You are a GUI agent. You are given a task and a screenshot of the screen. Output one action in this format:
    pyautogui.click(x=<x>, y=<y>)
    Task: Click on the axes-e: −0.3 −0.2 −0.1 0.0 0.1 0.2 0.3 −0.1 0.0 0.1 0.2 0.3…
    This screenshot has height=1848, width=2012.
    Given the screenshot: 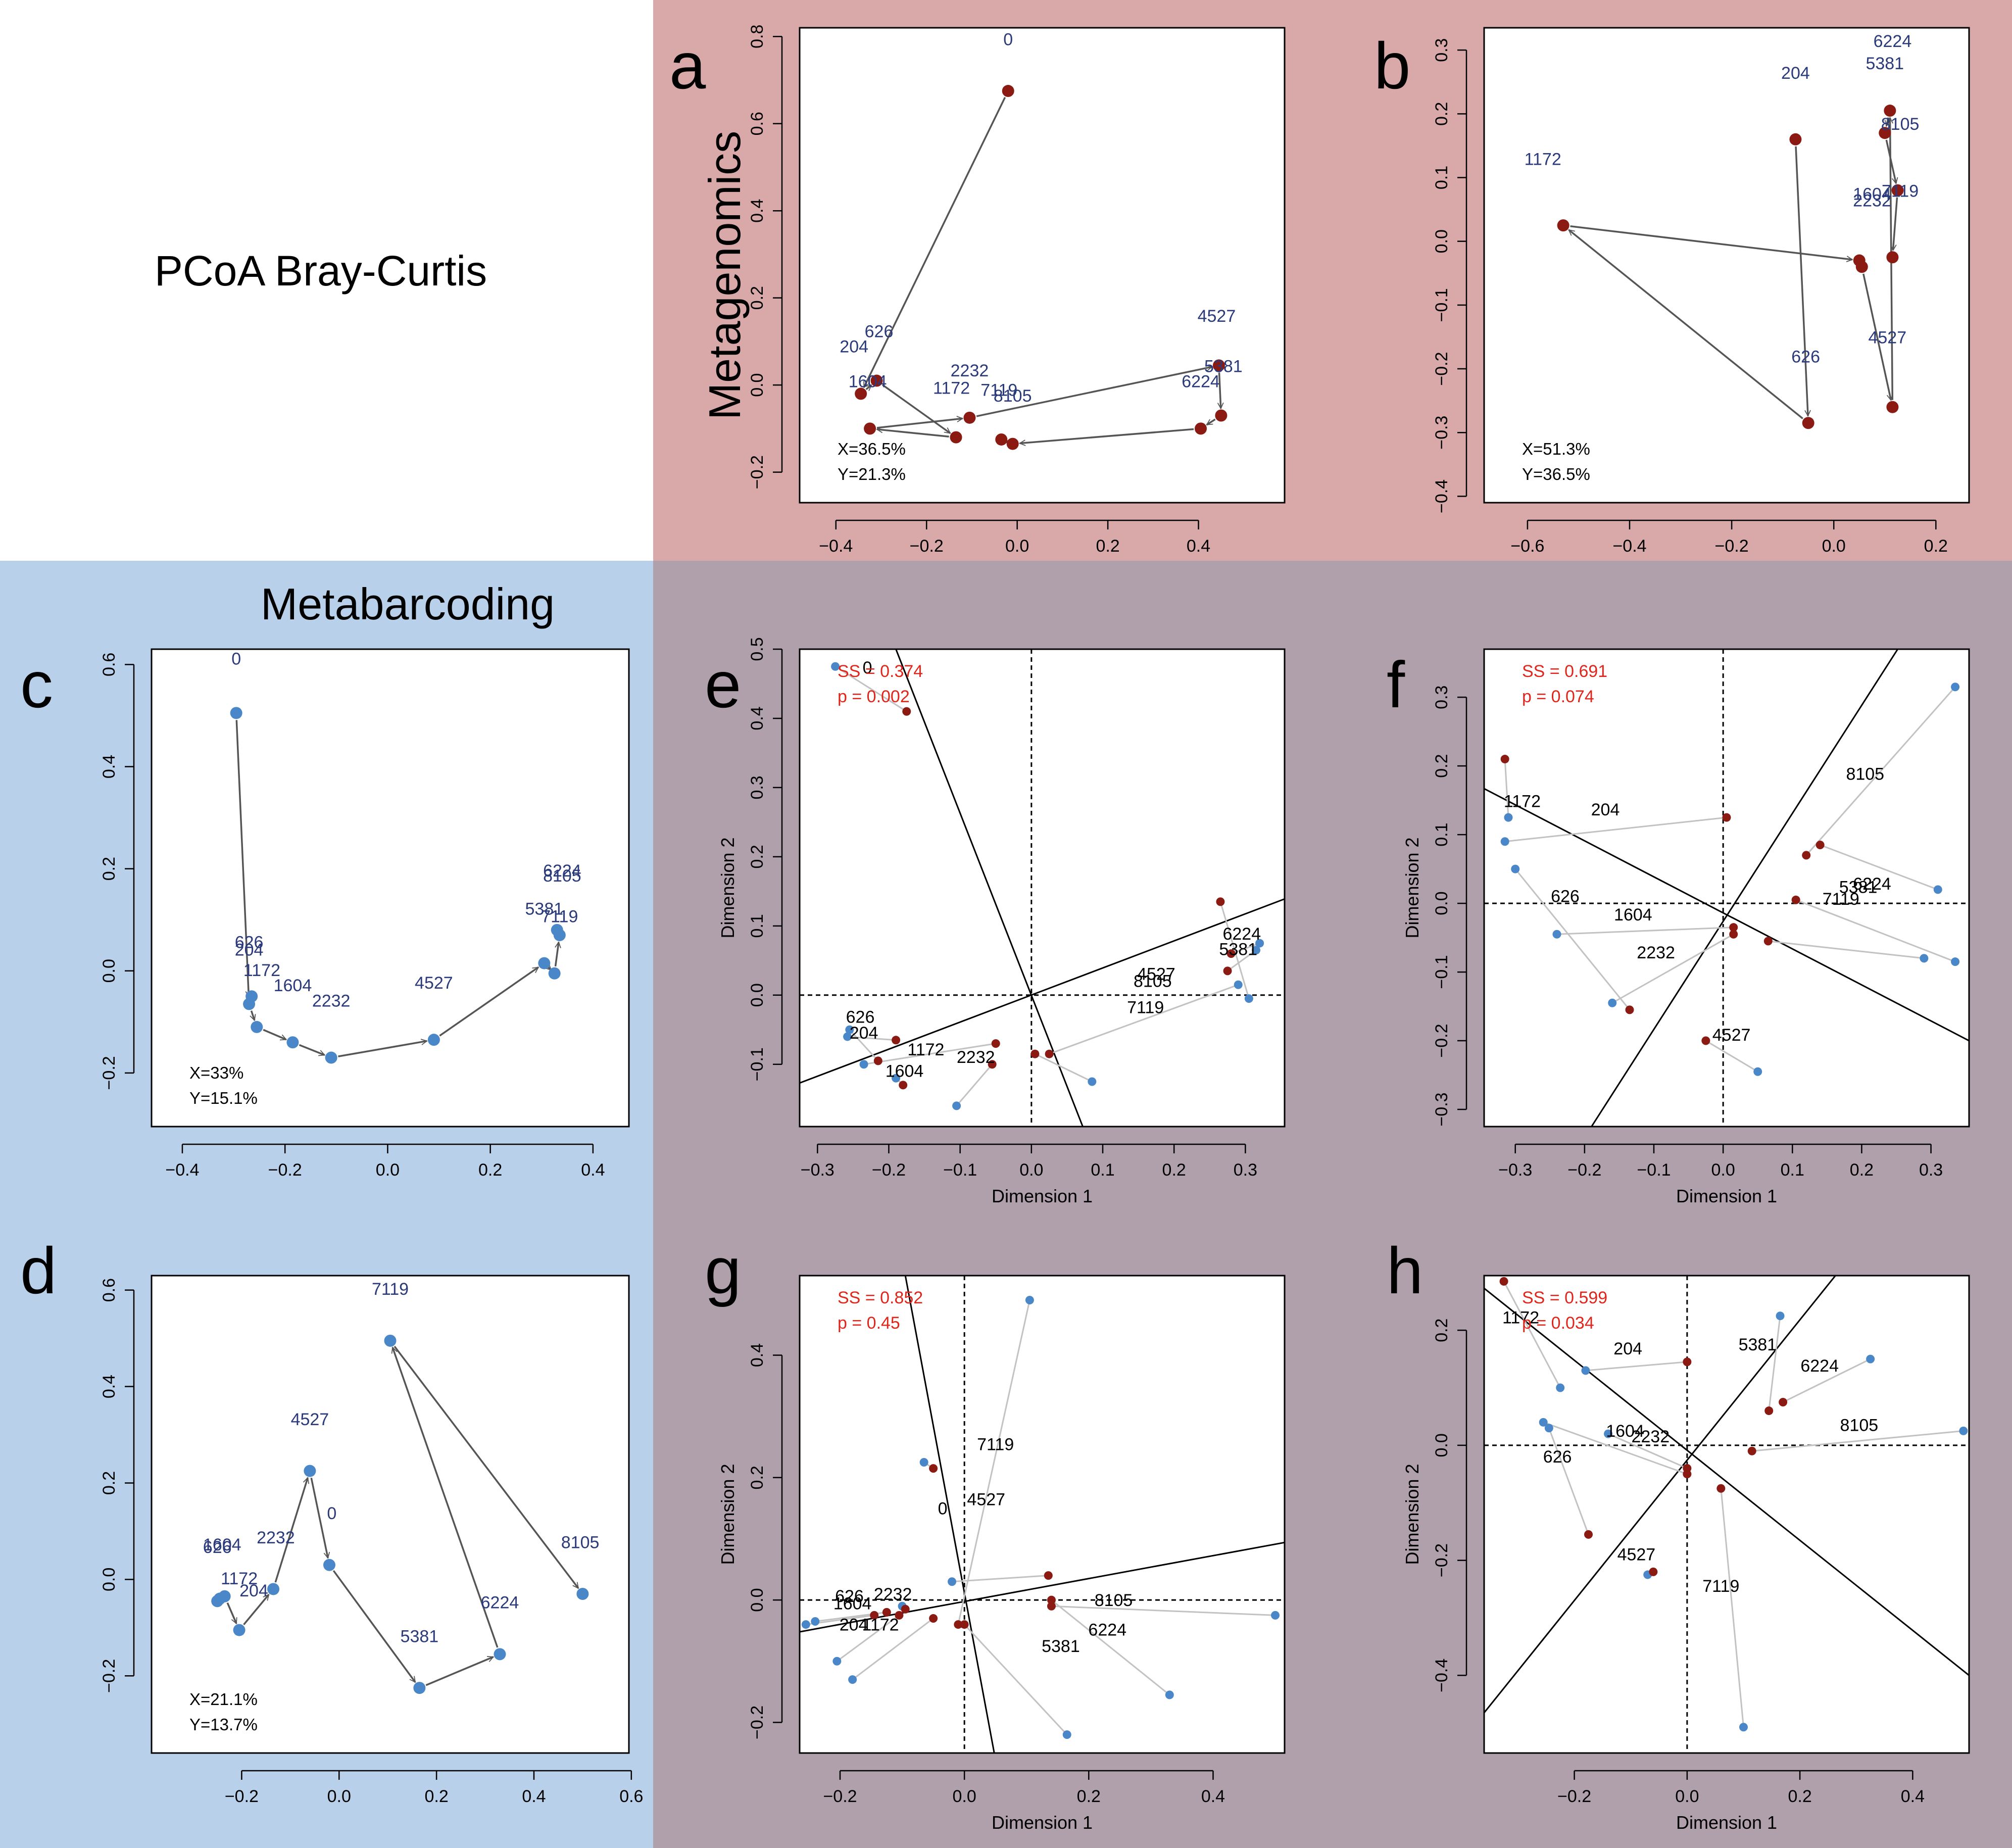 What is the action you would take?
    pyautogui.click(x=1002, y=908)
    